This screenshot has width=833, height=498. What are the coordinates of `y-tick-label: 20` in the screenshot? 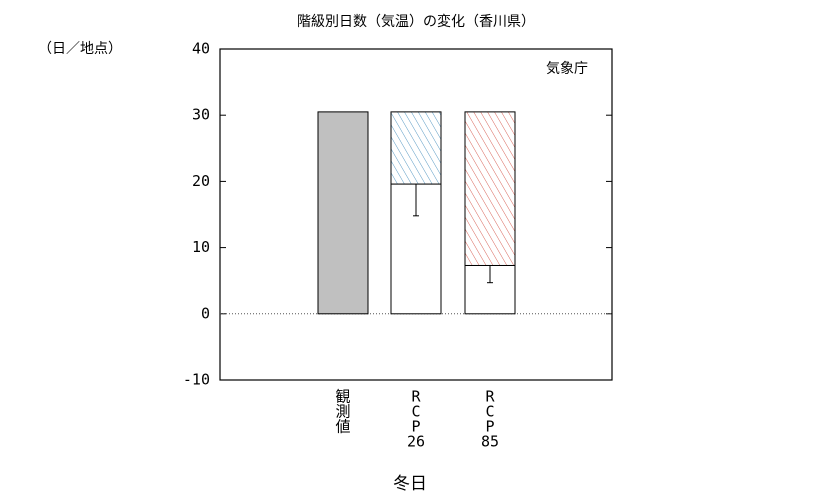 It's located at (201, 181).